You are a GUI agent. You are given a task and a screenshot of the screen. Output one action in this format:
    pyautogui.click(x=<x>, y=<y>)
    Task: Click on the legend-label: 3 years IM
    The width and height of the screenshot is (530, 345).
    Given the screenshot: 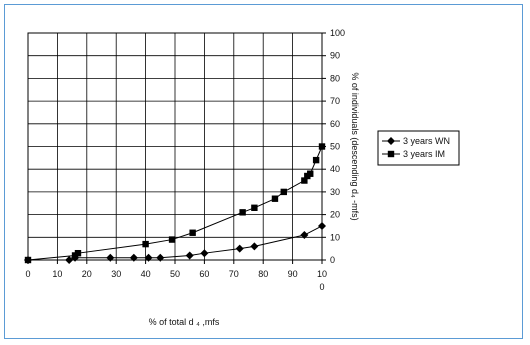 What is the action you would take?
    pyautogui.click(x=424, y=154)
    